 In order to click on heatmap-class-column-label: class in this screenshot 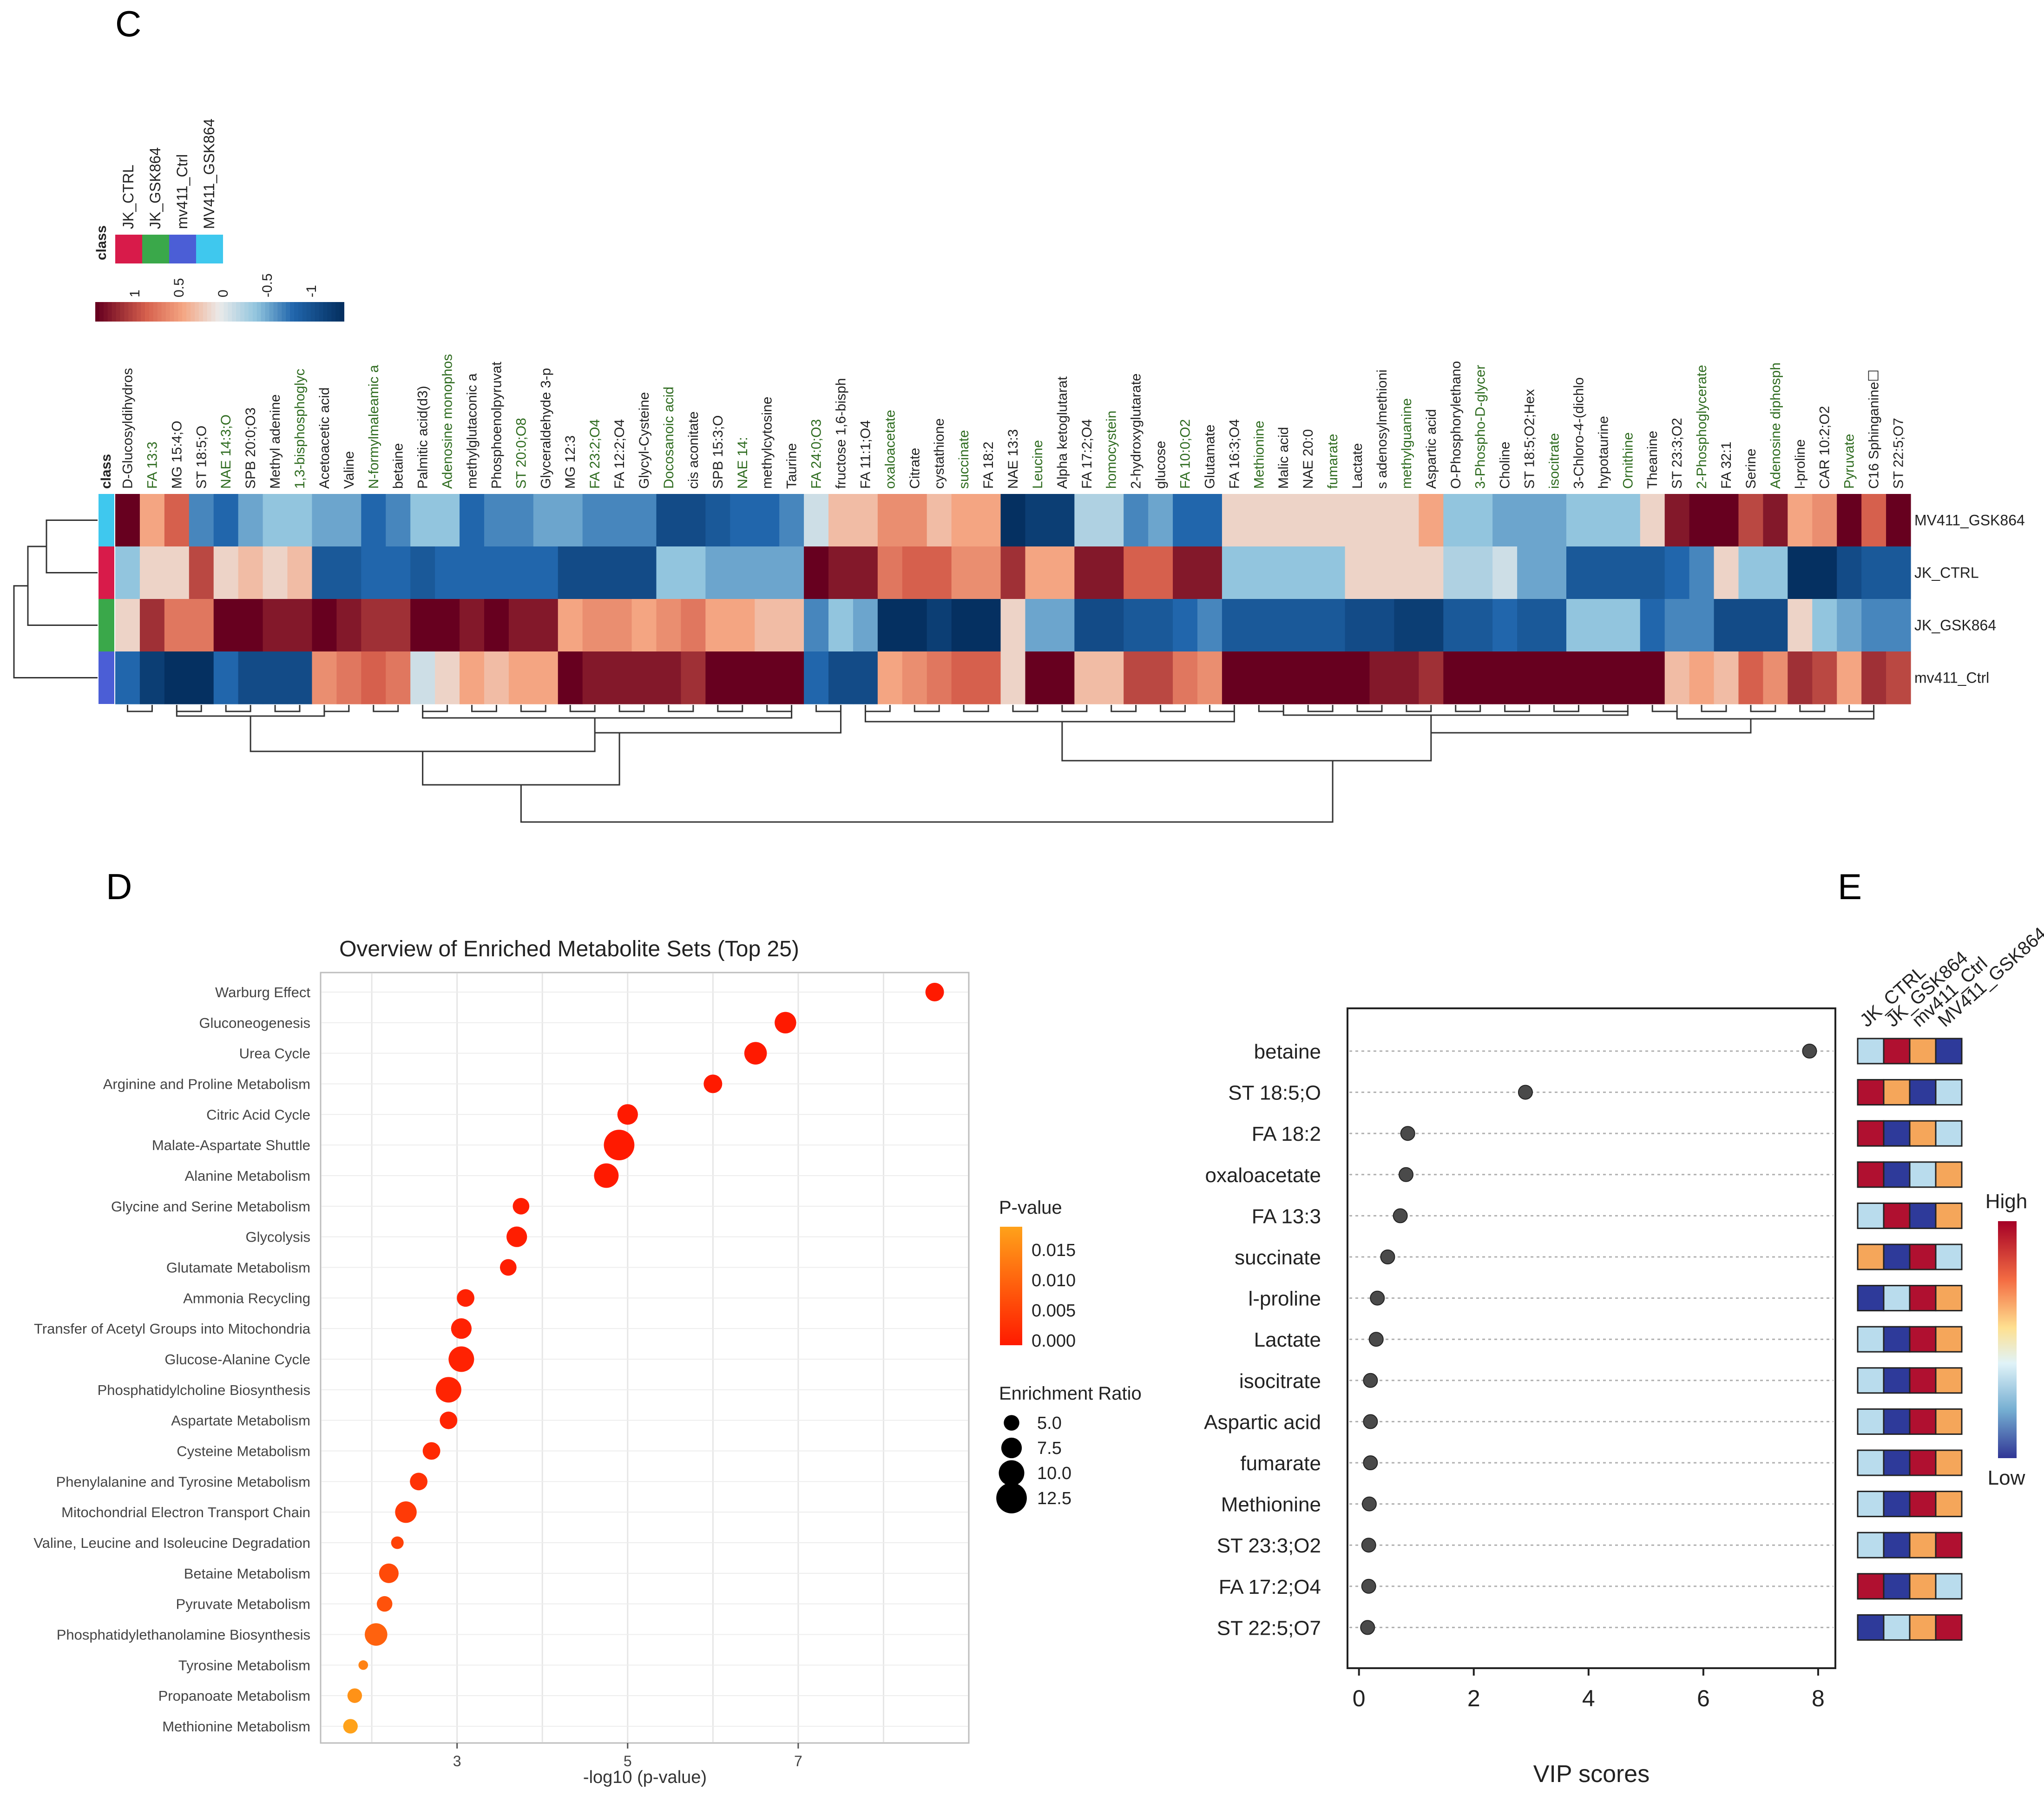, I will do `click(106, 471)`.